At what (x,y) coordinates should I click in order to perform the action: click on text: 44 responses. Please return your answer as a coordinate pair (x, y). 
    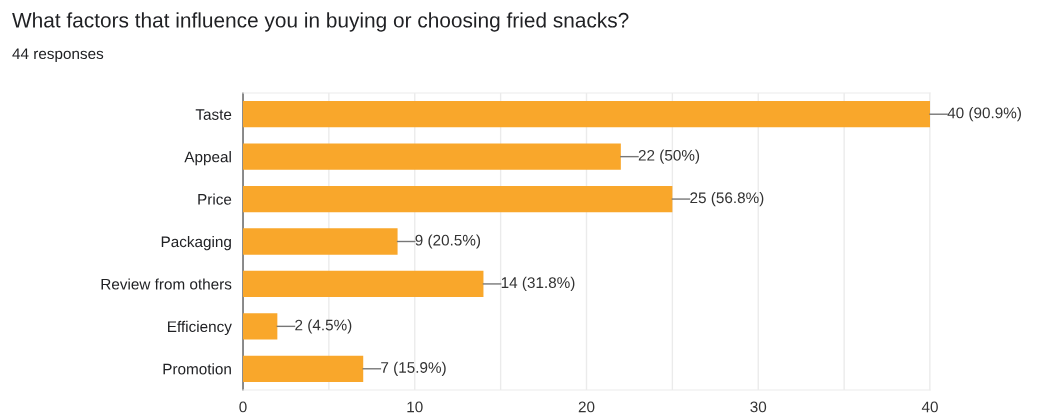
    Looking at the image, I should click on (58, 55).